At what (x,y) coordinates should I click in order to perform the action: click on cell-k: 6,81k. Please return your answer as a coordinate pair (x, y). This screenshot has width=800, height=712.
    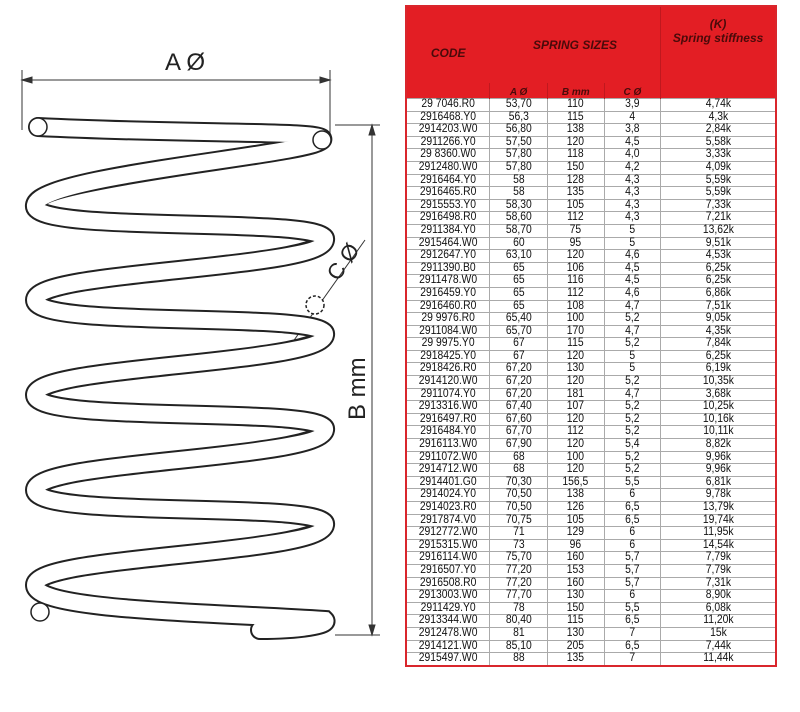
    Looking at the image, I should click on (718, 482).